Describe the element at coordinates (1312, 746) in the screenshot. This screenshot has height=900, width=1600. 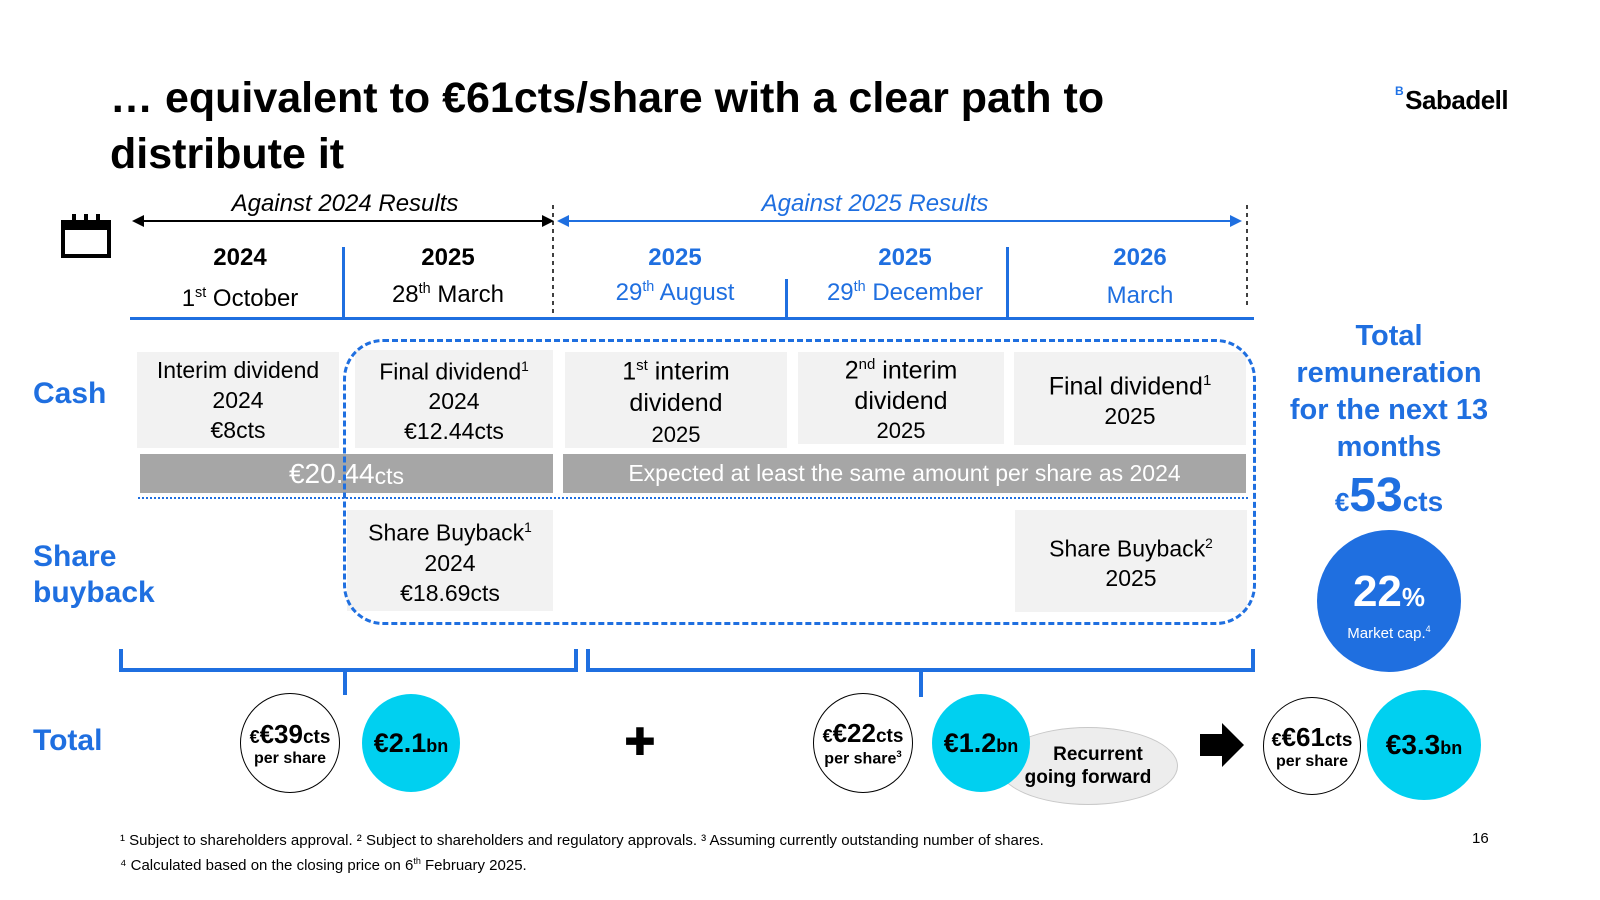
I see `total-per-share: €€61cts per share` at that location.